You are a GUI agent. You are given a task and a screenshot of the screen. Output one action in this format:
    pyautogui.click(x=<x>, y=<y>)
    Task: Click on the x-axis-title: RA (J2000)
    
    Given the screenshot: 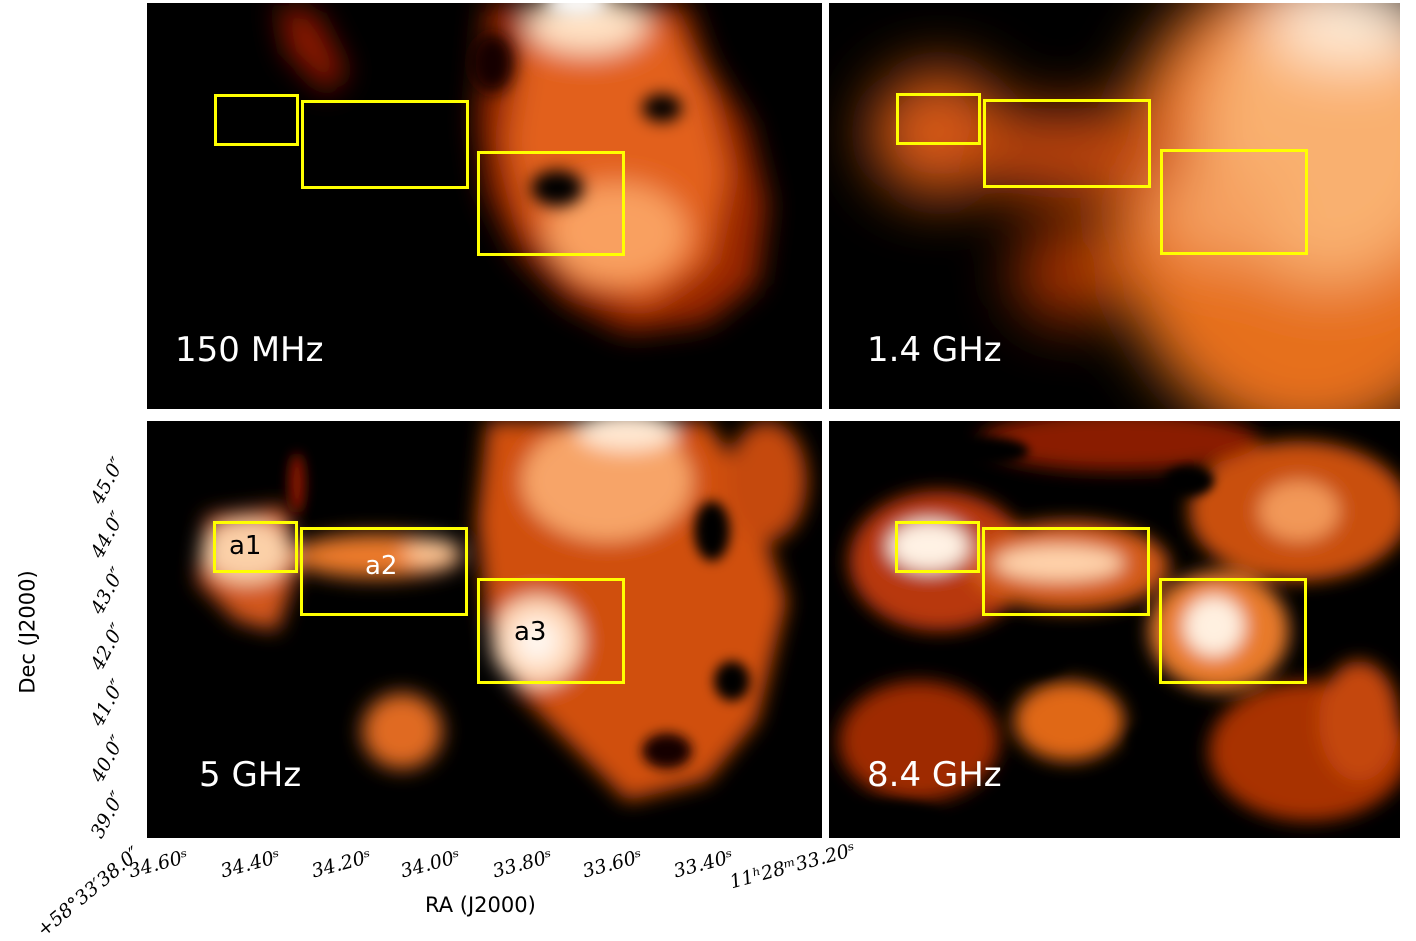 What is the action you would take?
    pyautogui.click(x=480, y=905)
    